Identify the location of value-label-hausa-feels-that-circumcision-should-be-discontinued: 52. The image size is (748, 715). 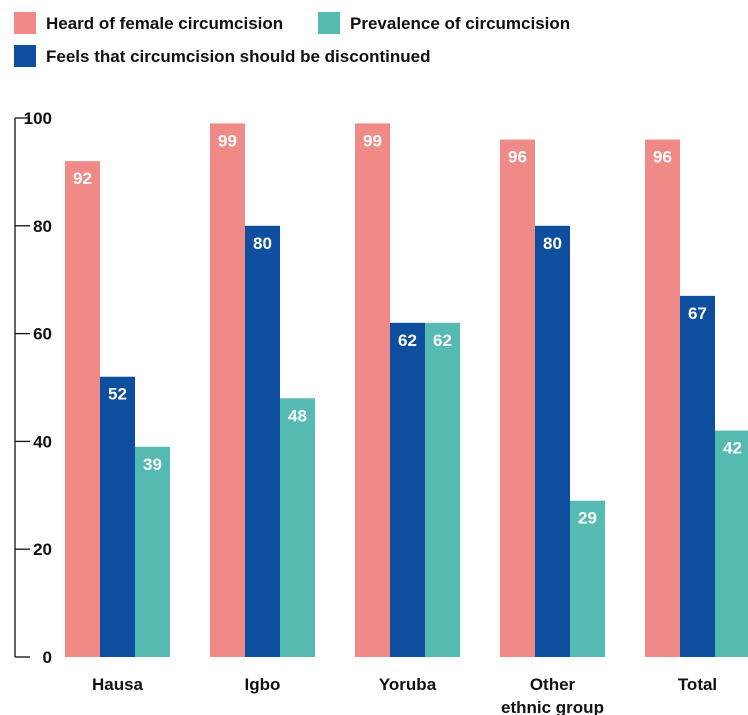
(117, 394).